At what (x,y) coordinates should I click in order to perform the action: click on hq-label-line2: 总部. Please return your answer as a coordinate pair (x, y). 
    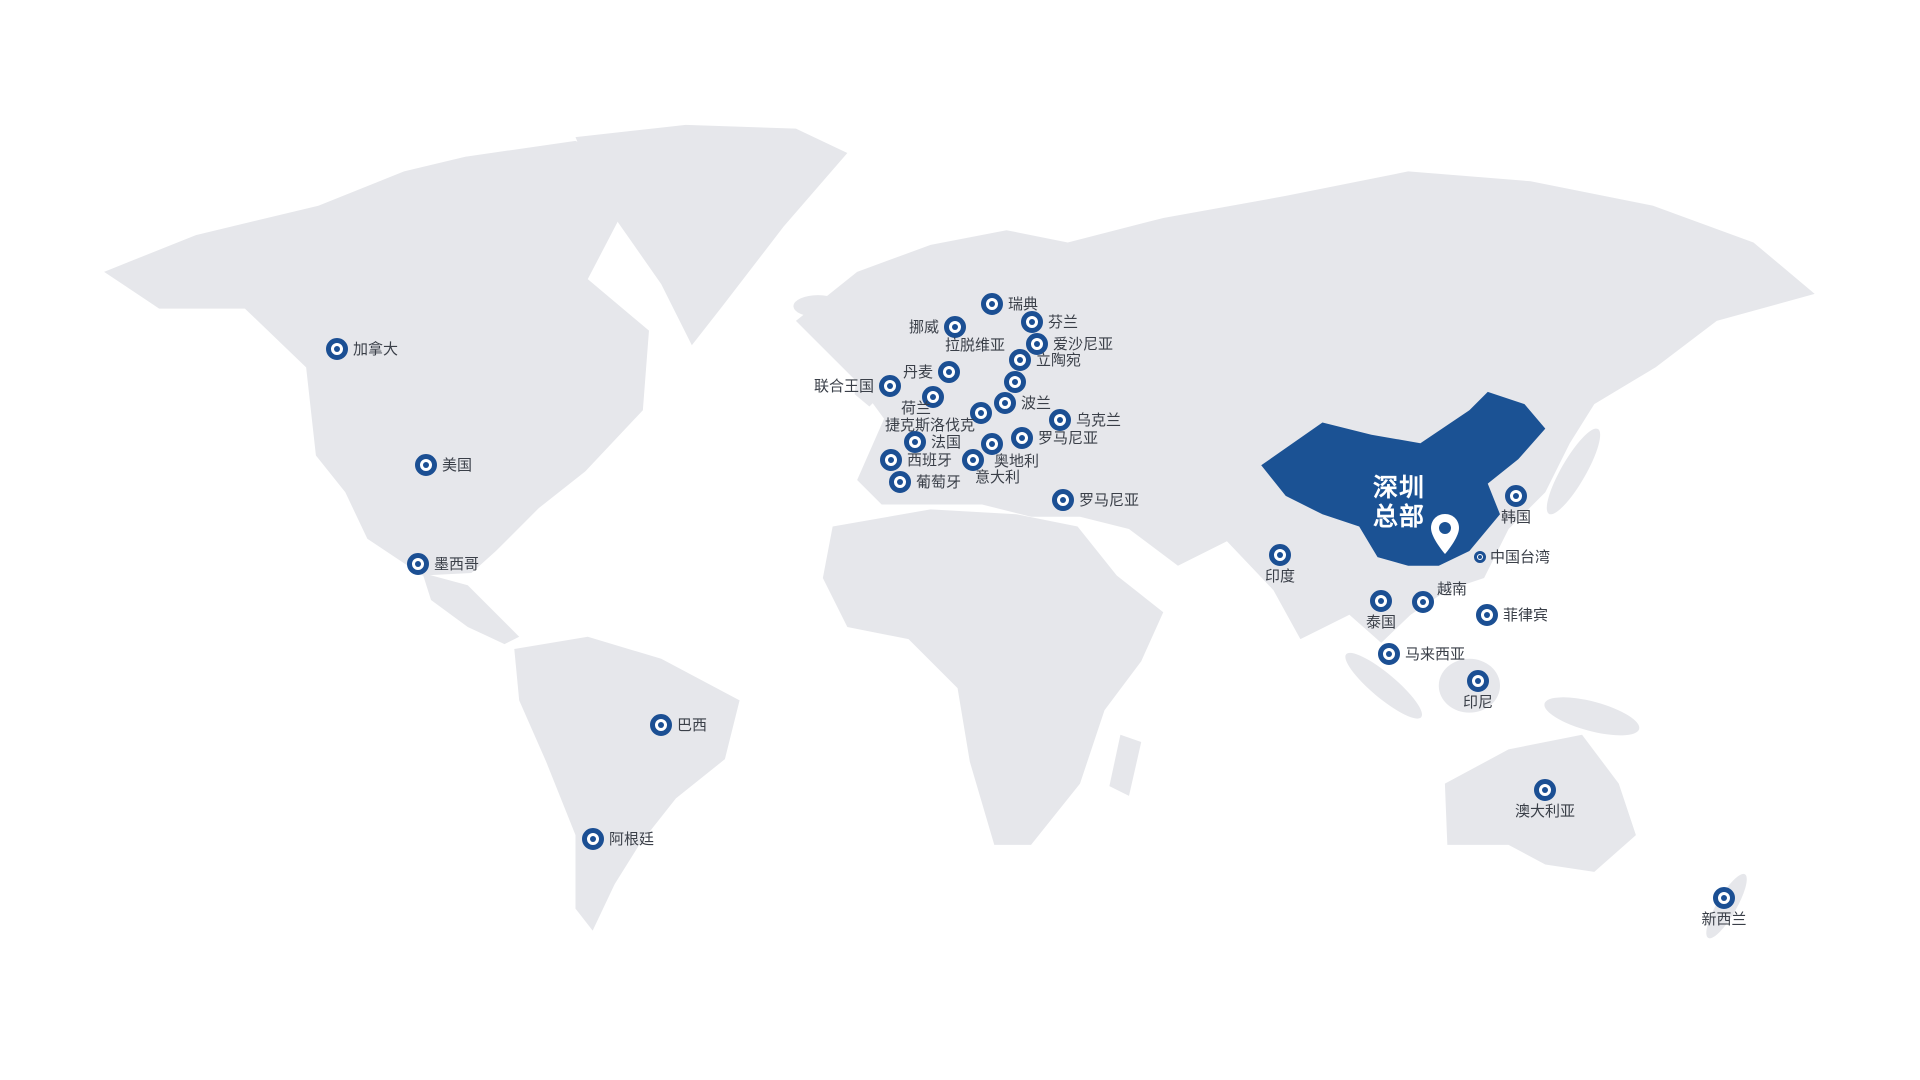
    Looking at the image, I should click on (1399, 516).